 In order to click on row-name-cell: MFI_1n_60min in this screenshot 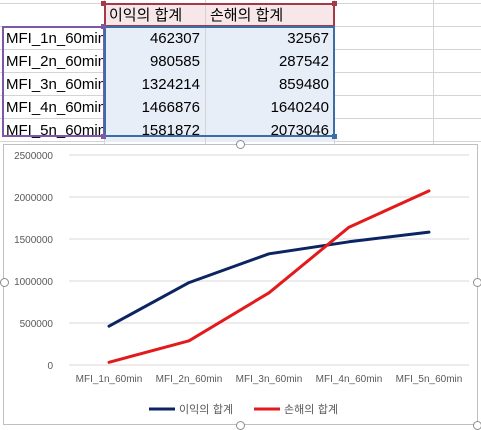, I will do `click(55, 38)`.